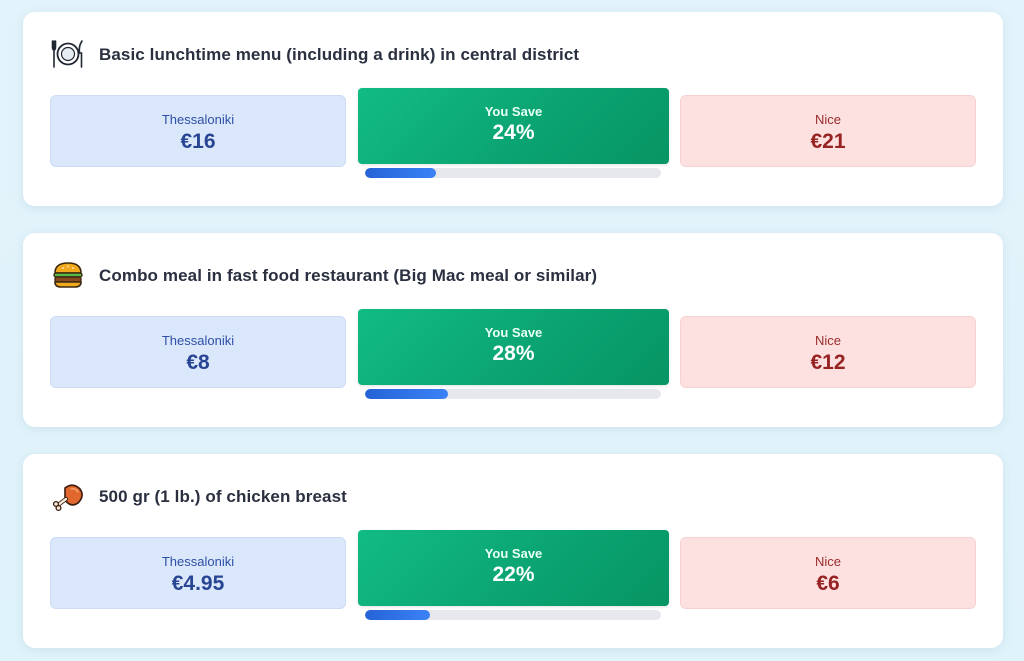  I want to click on city-b-box: Nice €21, so click(828, 131).